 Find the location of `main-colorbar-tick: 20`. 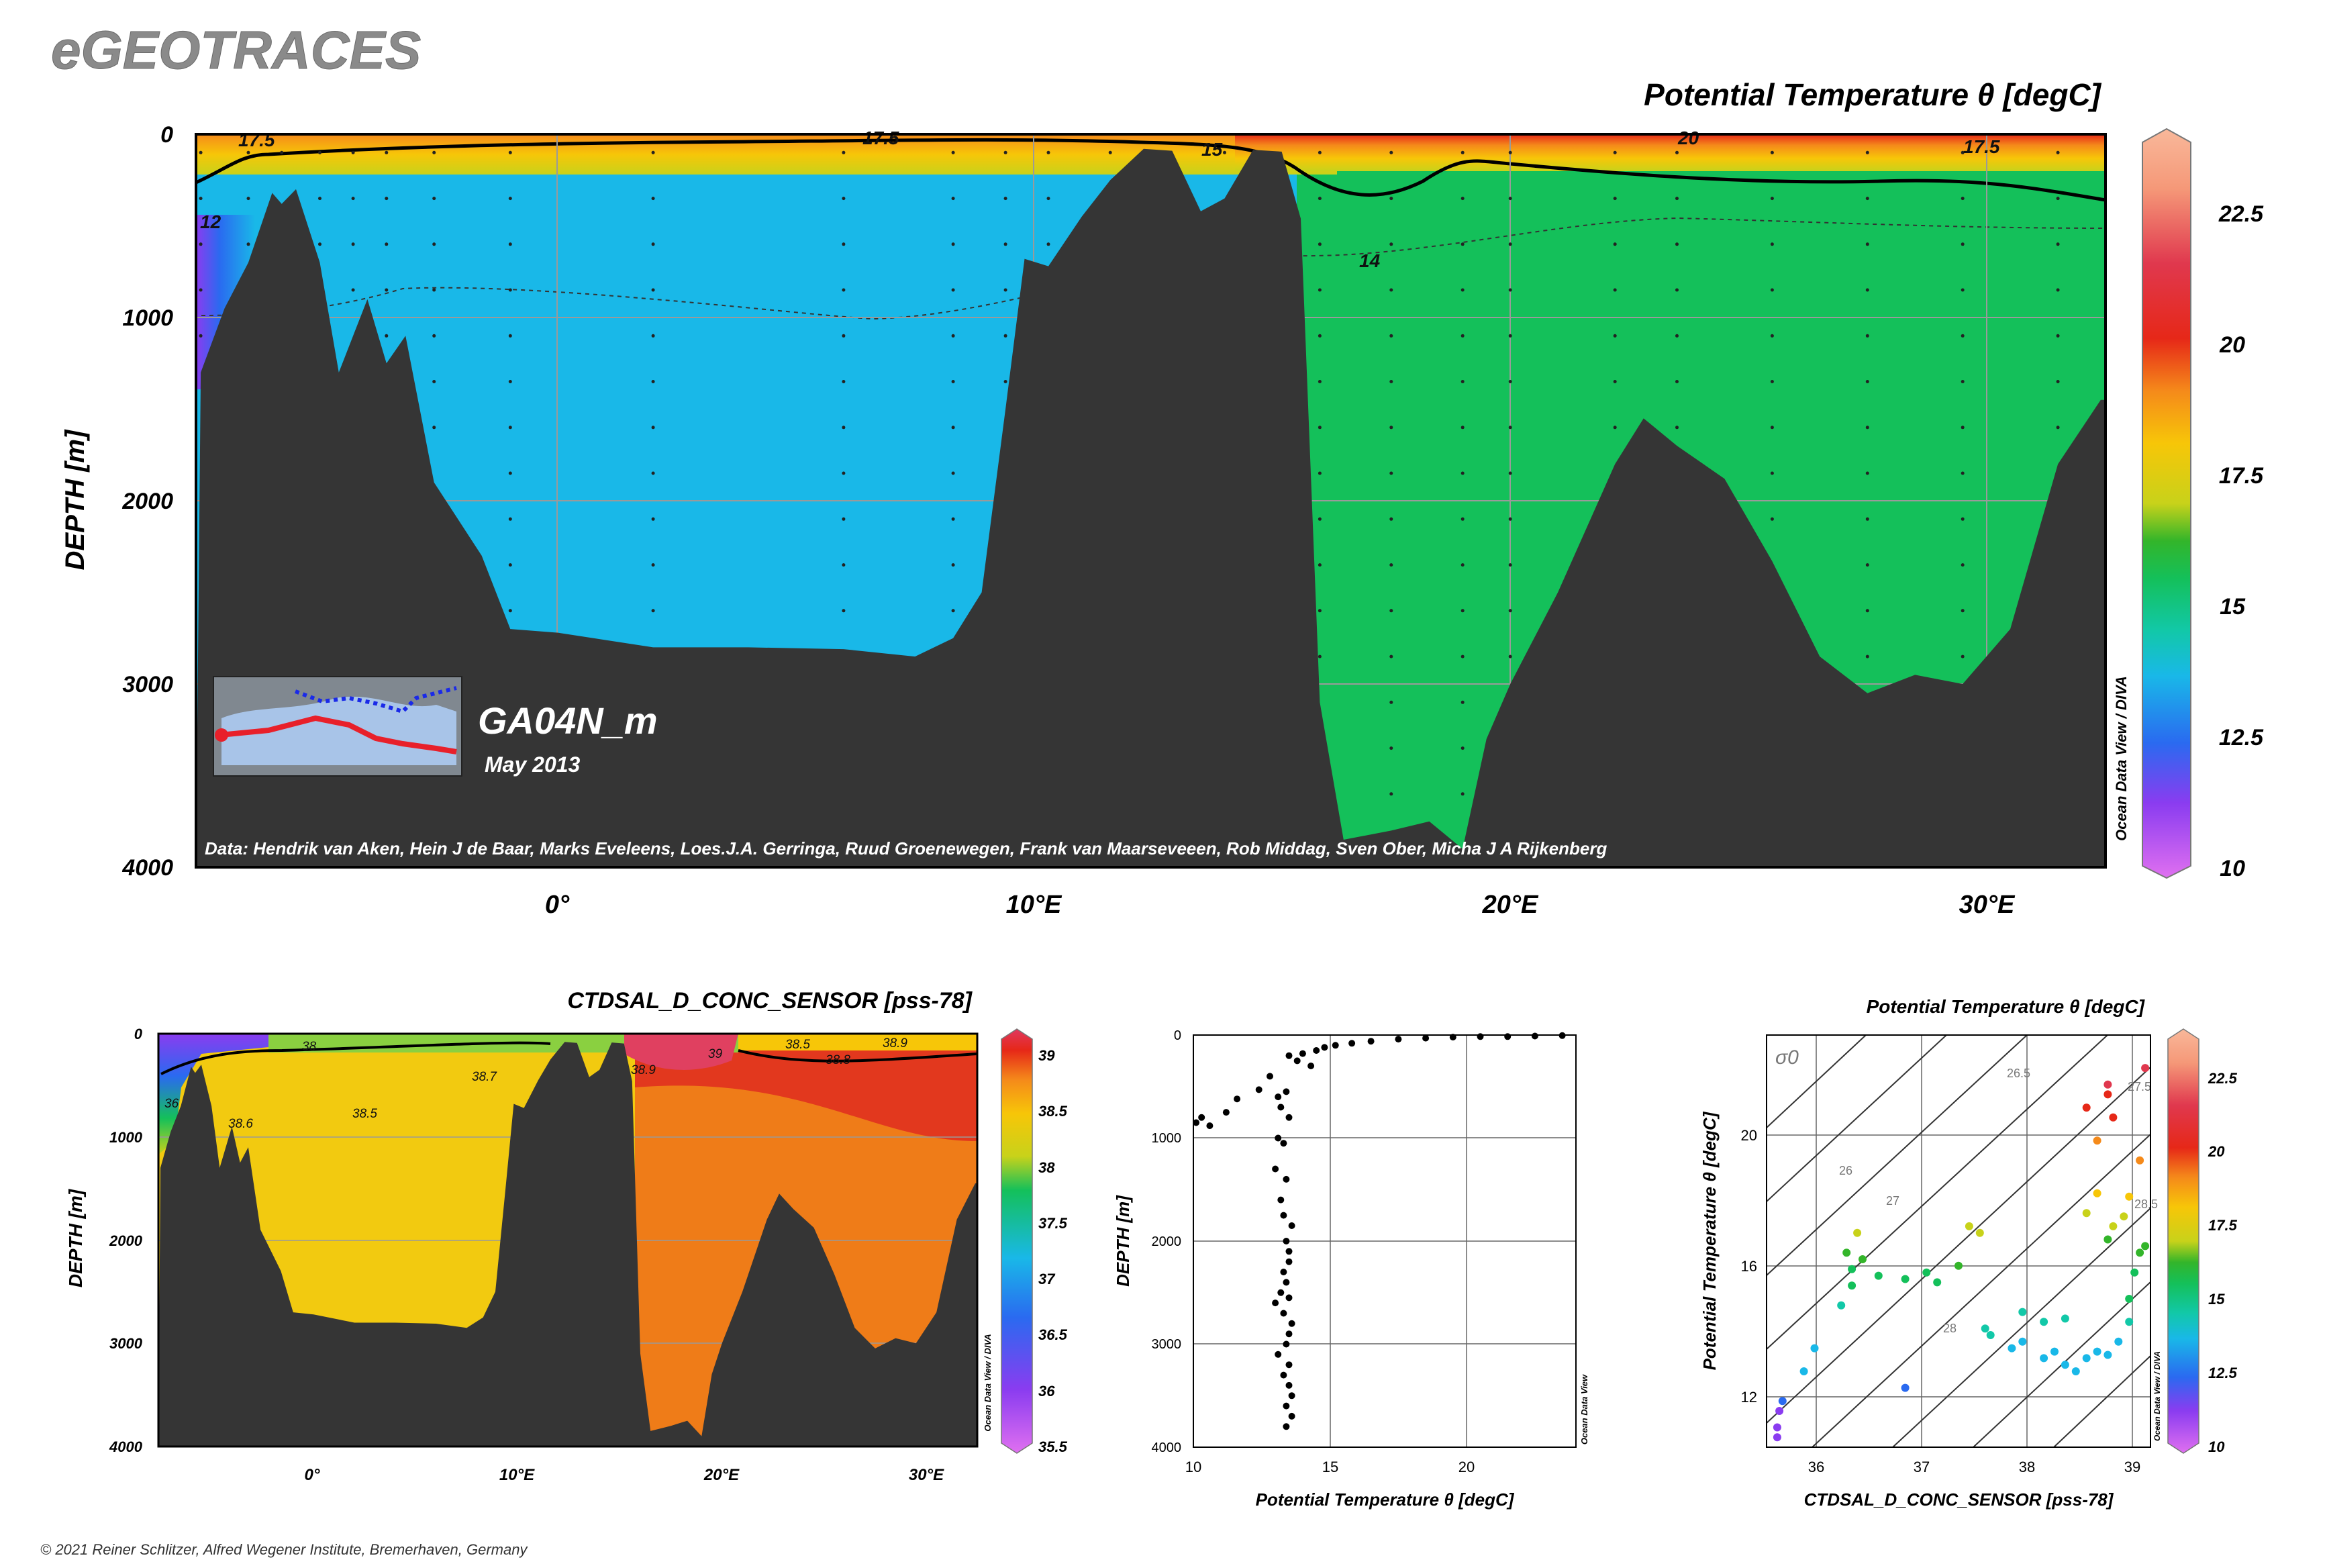

main-colorbar-tick: 20 is located at coordinates (2232, 345).